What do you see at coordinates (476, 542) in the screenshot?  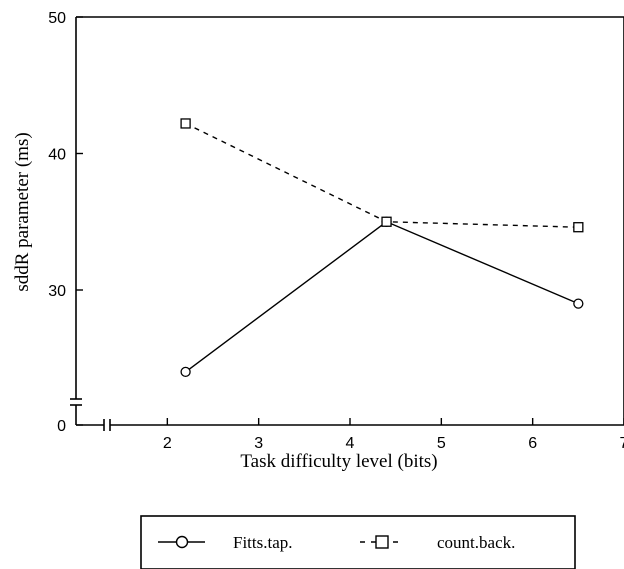 I see `legend-label-count-back: count.back.` at bounding box center [476, 542].